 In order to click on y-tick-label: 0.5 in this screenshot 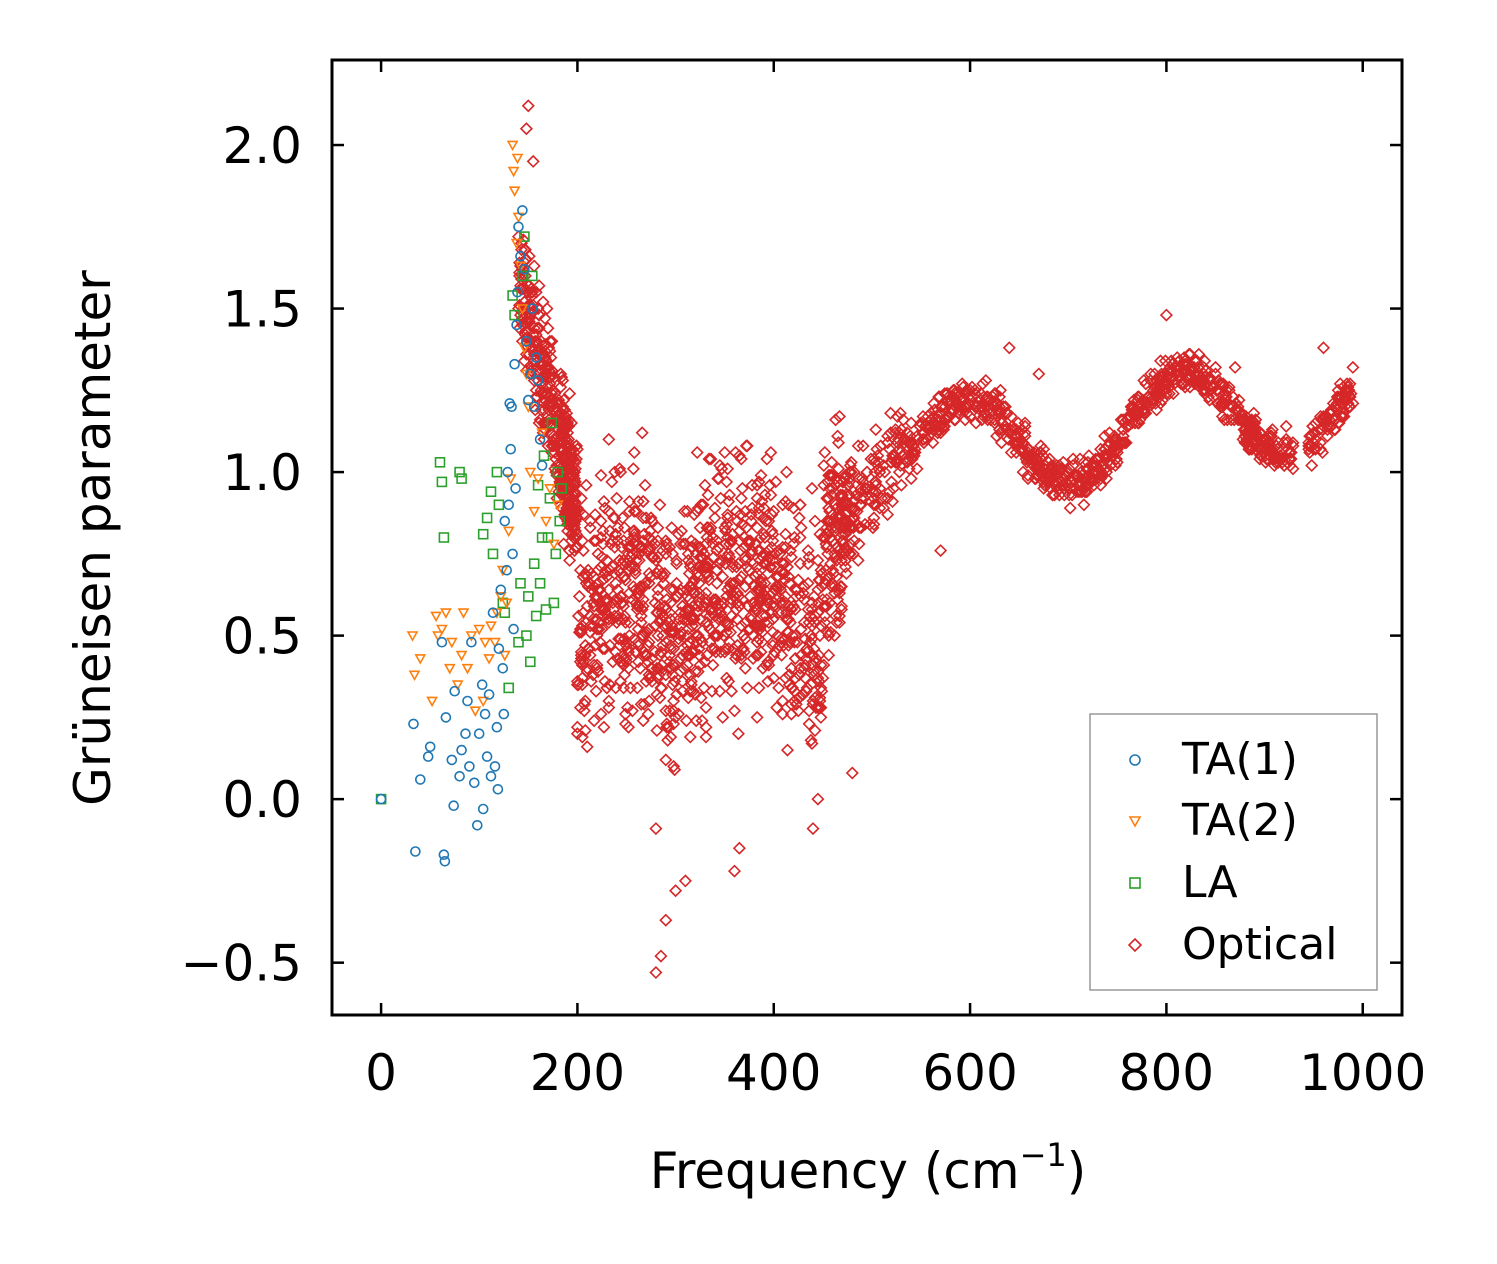, I will do `click(262, 637)`.